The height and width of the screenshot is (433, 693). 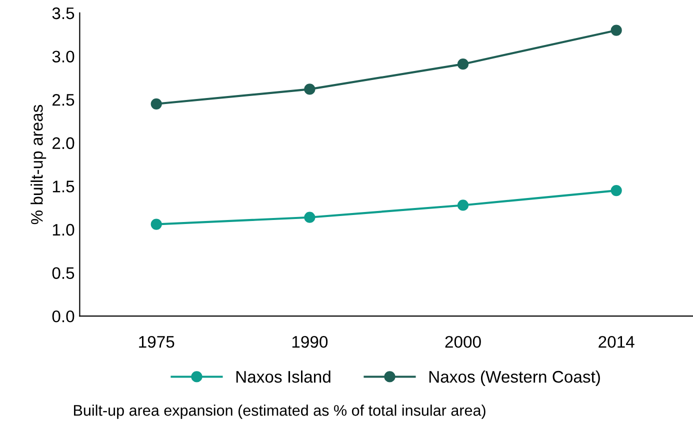 I want to click on x-tick-label: 2014, so click(x=616, y=342).